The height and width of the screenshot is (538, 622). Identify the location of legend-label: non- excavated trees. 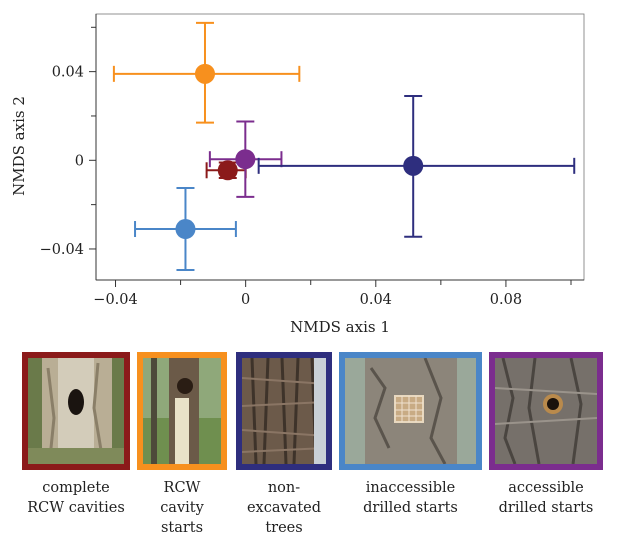
(284, 508).